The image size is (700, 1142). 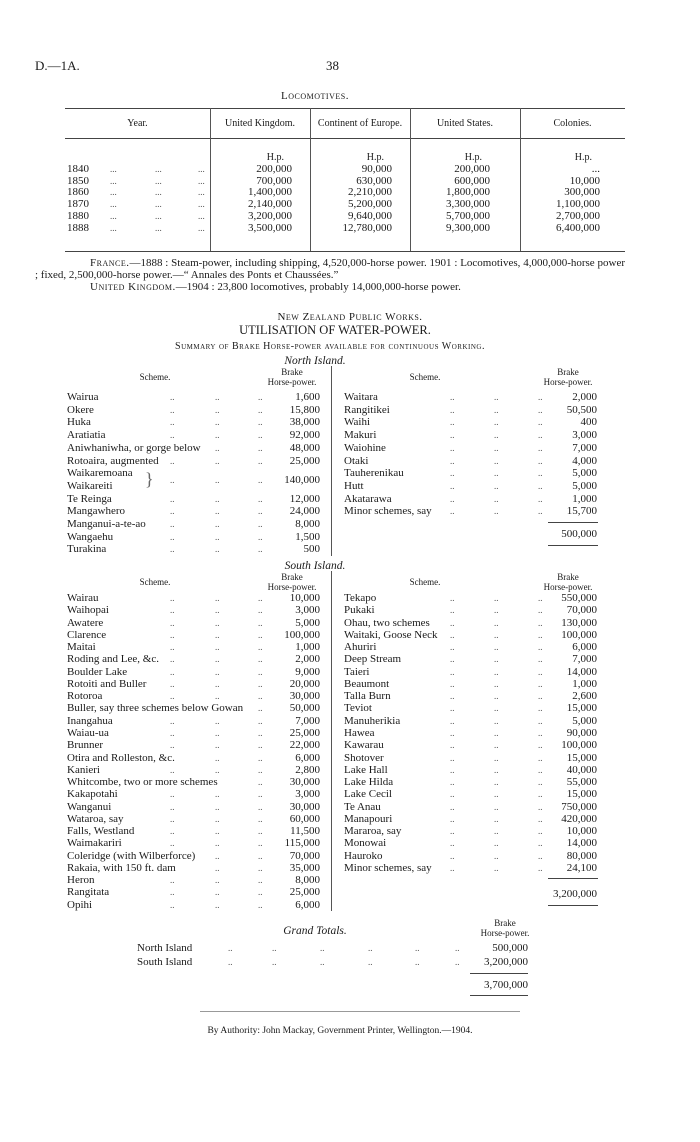 What do you see at coordinates (358, 422) in the screenshot?
I see `scheme-name: Waihi` at bounding box center [358, 422].